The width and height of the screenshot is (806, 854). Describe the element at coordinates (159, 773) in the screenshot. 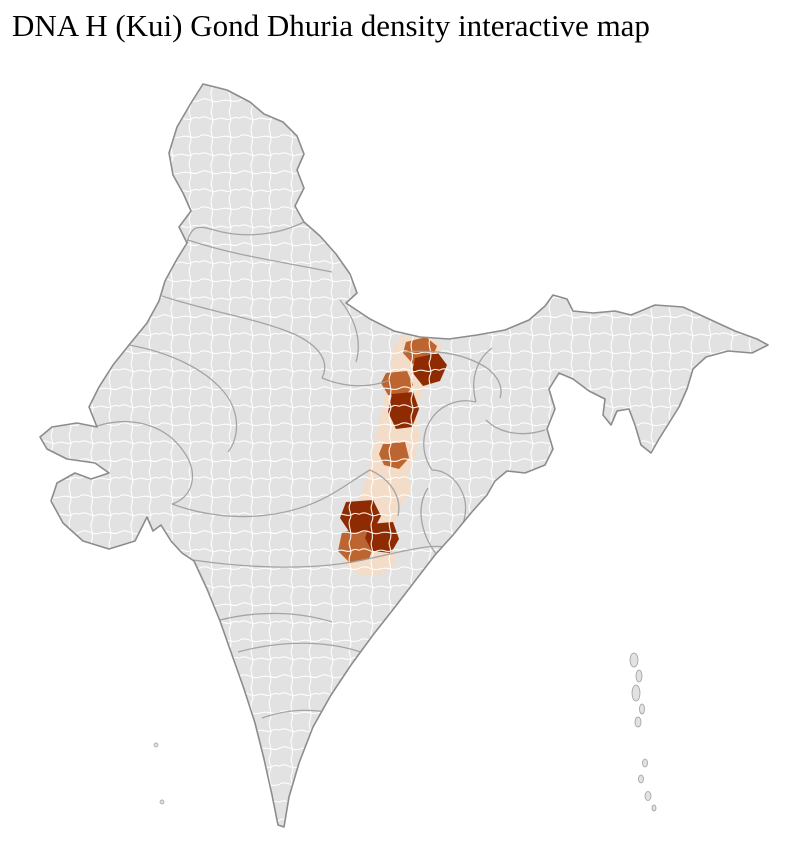

I see `lakshadweep-islands` at that location.